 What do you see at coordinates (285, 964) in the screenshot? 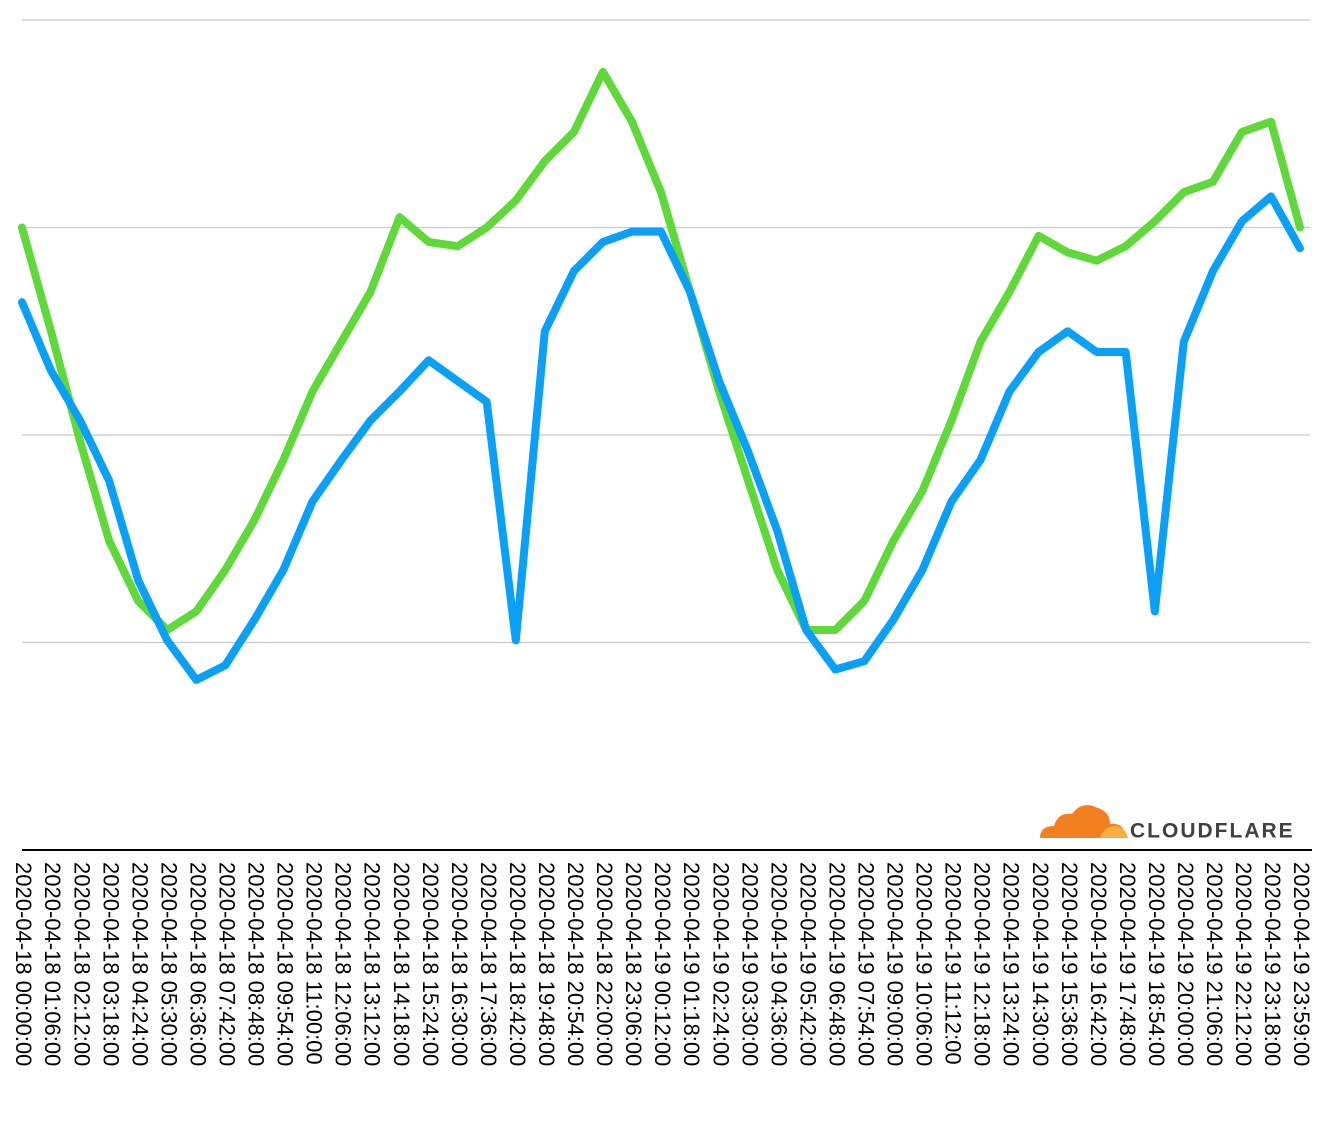
I see `x-tick-label: 2020-04-18 09:54:00` at bounding box center [285, 964].